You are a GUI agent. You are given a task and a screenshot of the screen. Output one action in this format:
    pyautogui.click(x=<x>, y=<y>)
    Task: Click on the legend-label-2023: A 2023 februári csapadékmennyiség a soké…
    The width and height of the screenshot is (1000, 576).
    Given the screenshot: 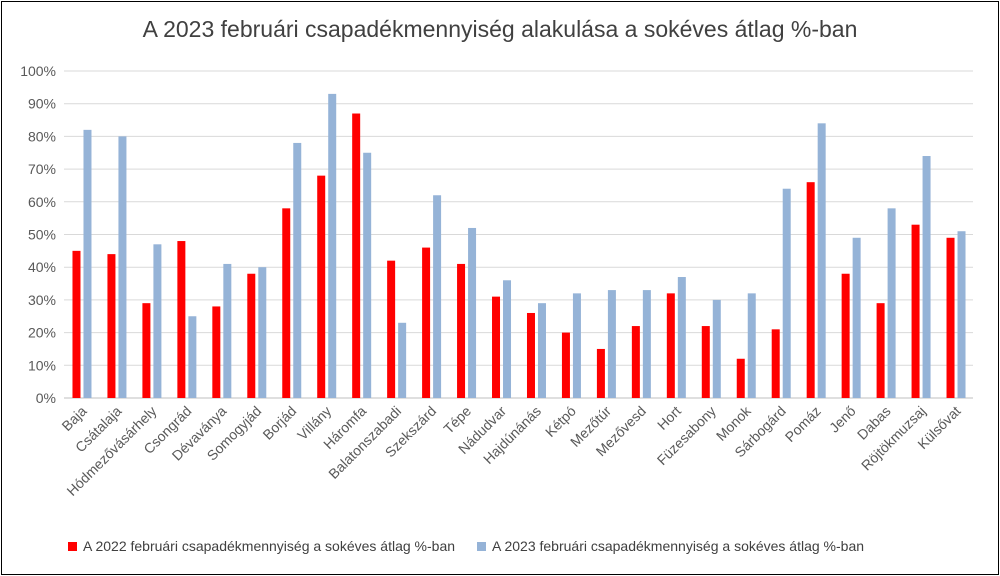 What is the action you would take?
    pyautogui.click(x=678, y=546)
    